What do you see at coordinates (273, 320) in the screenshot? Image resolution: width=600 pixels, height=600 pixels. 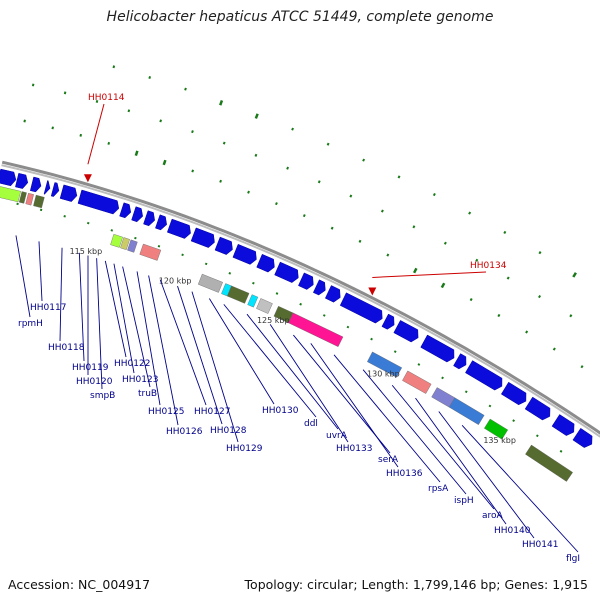 I see `scale-label: 125 kbp` at bounding box center [273, 320].